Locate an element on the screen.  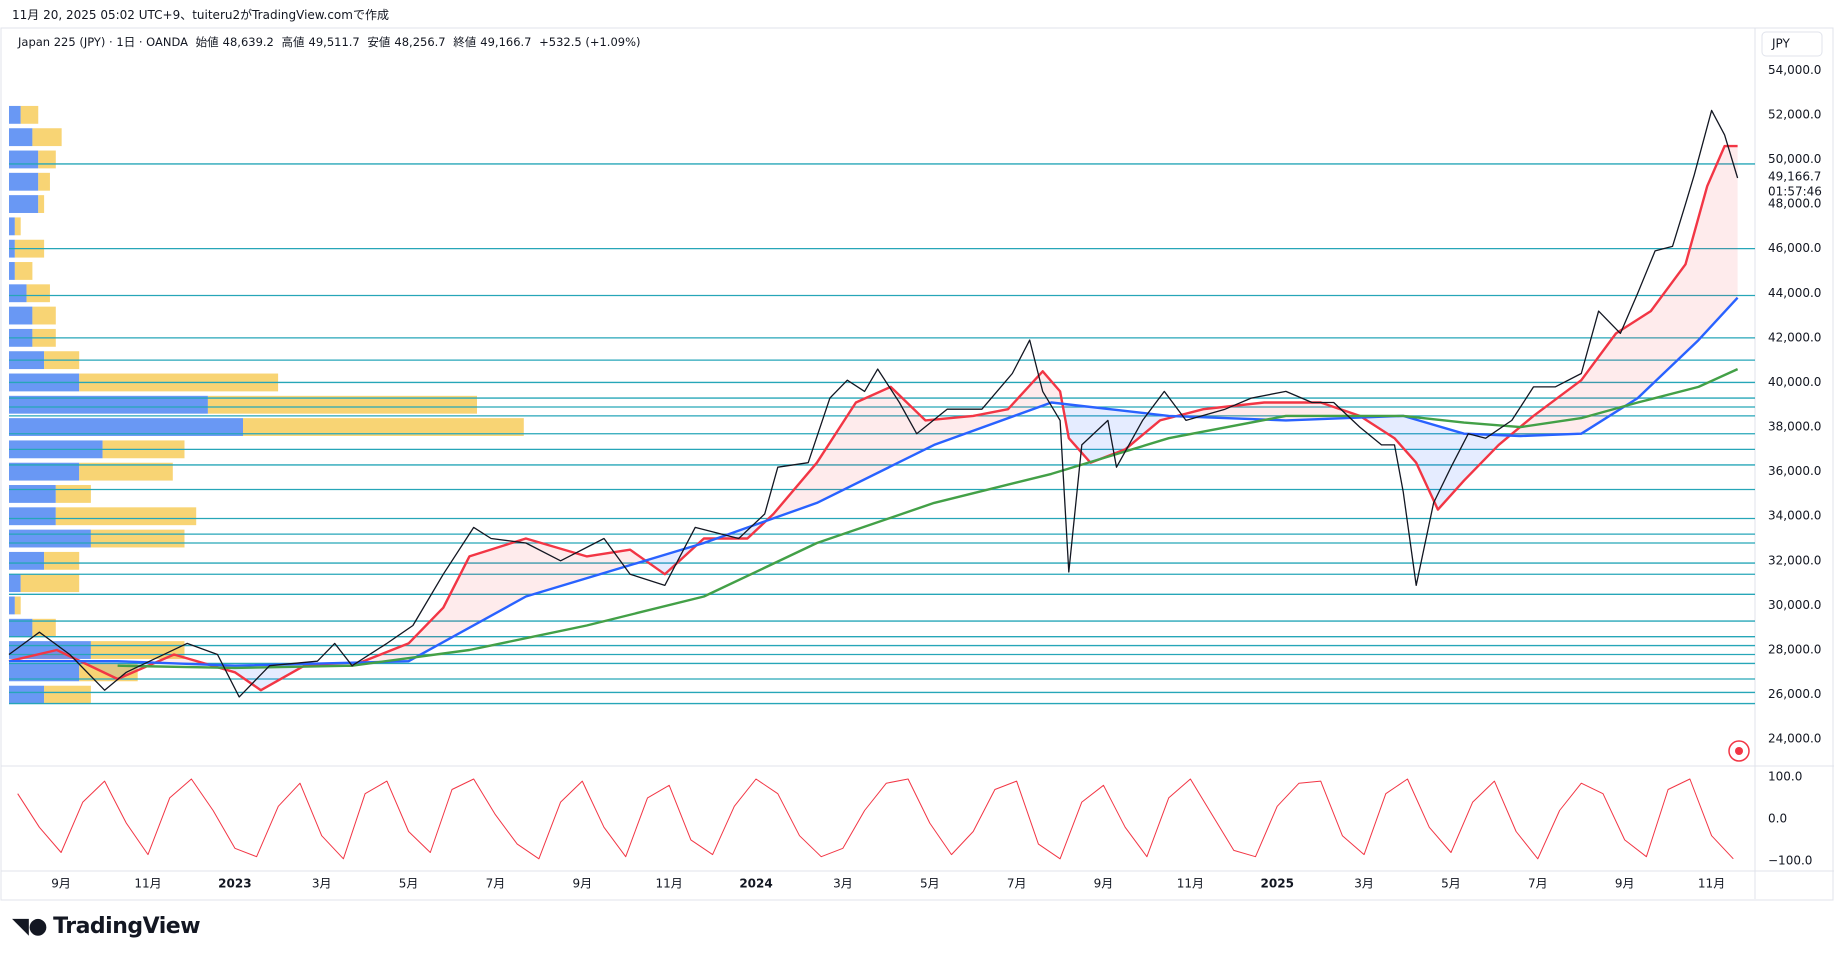
y-tick-label: 100.0 is located at coordinates (1785, 776).